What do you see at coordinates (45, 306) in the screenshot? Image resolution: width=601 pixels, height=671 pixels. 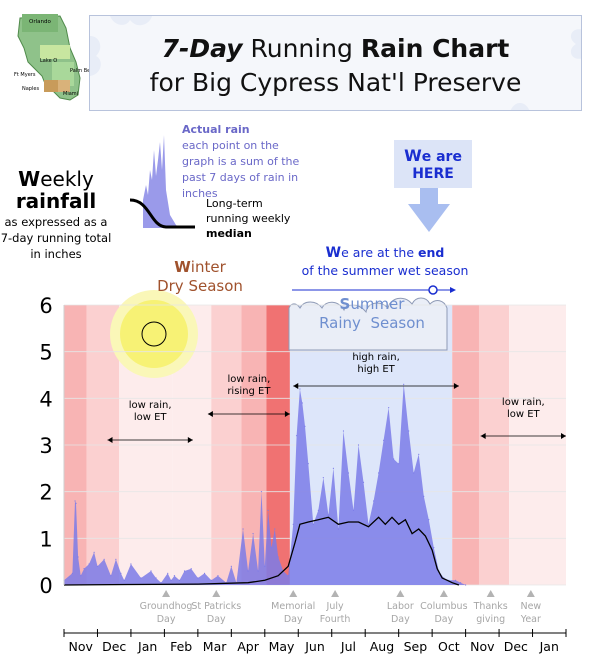 I see `y-tick-label: 6` at bounding box center [45, 306].